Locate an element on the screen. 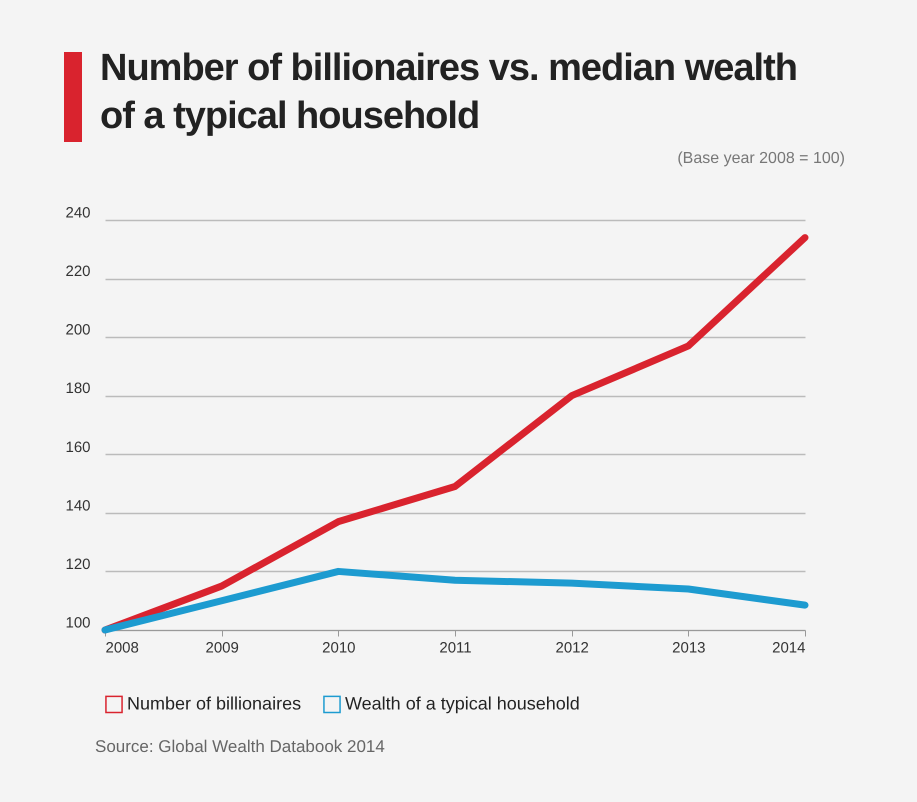 This screenshot has height=802, width=917. chart-title: Number of billionaires vs. median wealth of a typical household is located at coordinates (449, 92).